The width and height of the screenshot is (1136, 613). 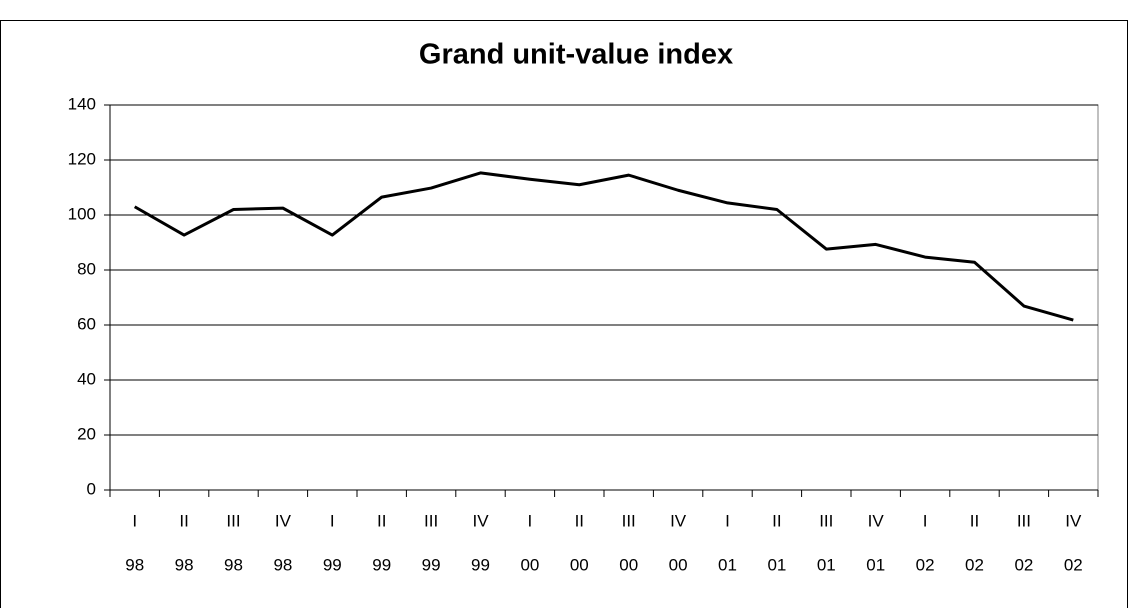 What do you see at coordinates (86, 378) in the screenshot?
I see `y-tick-label: 40` at bounding box center [86, 378].